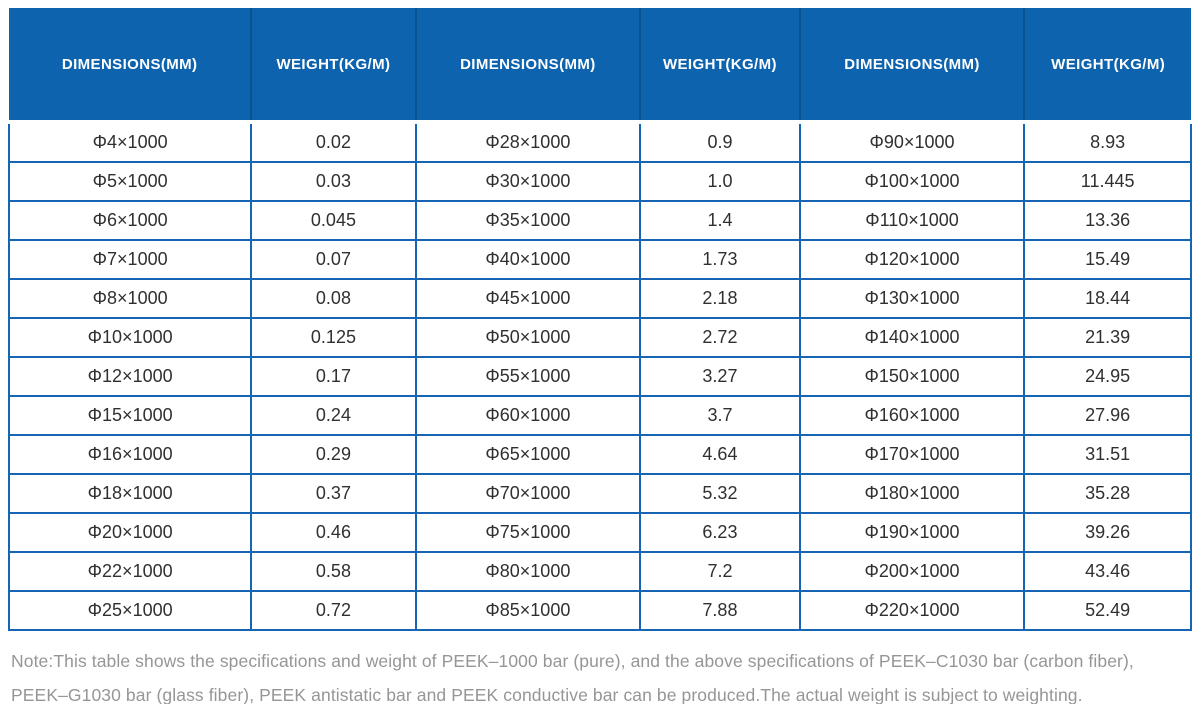 The width and height of the screenshot is (1200, 704). What do you see at coordinates (1107, 298) in the screenshot?
I see `weight-cell: 18.44` at bounding box center [1107, 298].